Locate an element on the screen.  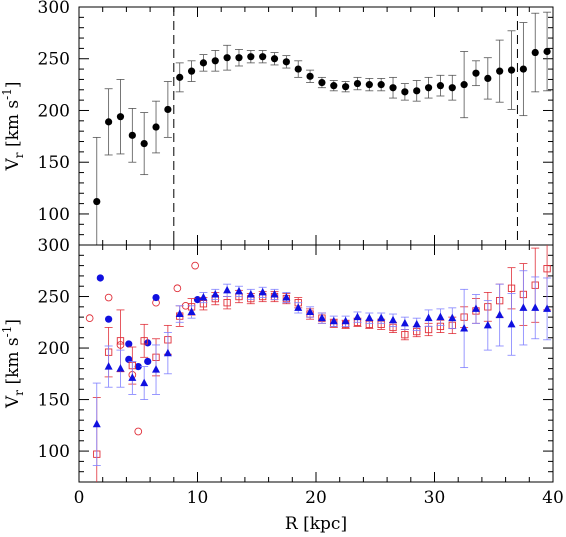
y-tick-label: 100 is located at coordinates (54, 215).